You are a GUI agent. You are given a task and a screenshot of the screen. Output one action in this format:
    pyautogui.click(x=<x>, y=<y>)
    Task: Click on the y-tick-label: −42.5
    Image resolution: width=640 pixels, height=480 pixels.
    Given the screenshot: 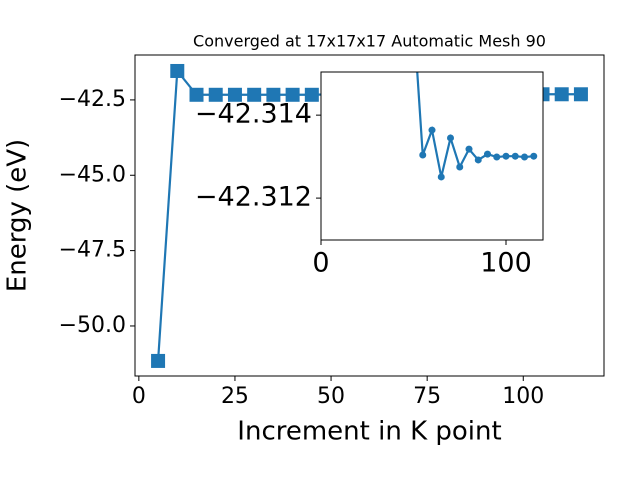 What is the action you would take?
    pyautogui.click(x=92, y=99)
    